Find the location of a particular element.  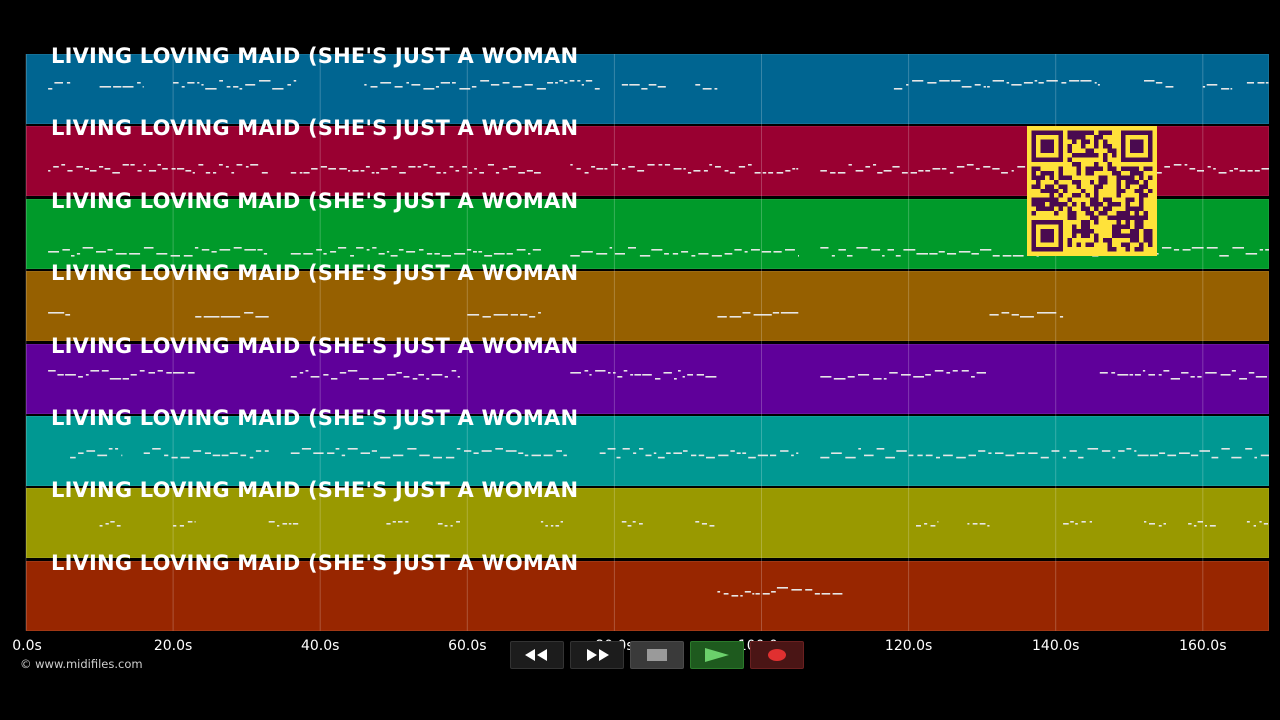

track-lane-4: LIVING LOVING MAID (SHE'S JUST A WOMAN is located at coordinates (647, 301).